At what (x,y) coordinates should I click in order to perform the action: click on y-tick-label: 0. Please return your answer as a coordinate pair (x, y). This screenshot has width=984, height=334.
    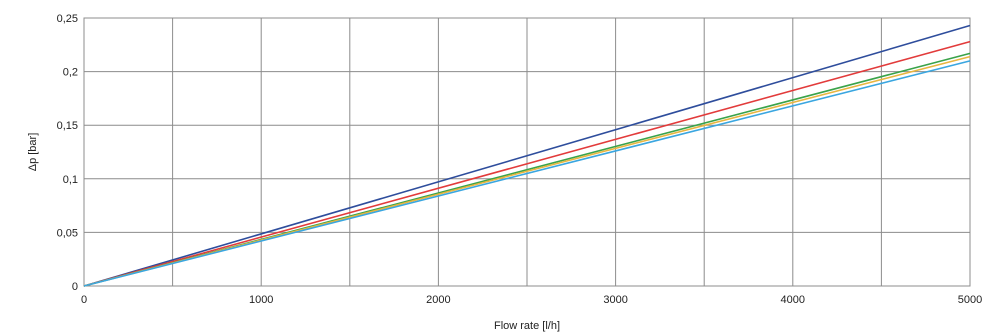
    Looking at the image, I should click on (75, 287).